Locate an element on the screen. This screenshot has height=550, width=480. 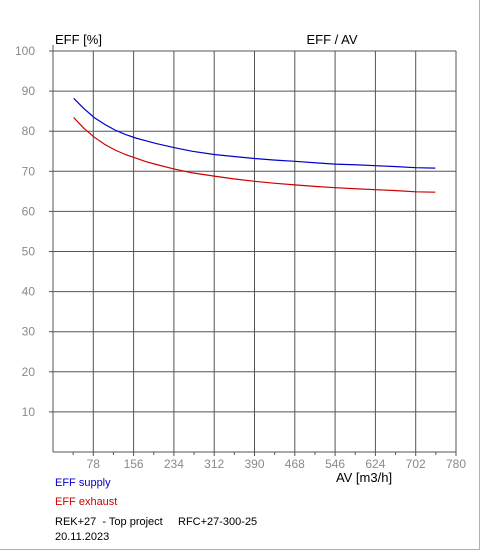
y-tick-label-70: 70 is located at coordinates (29, 171).